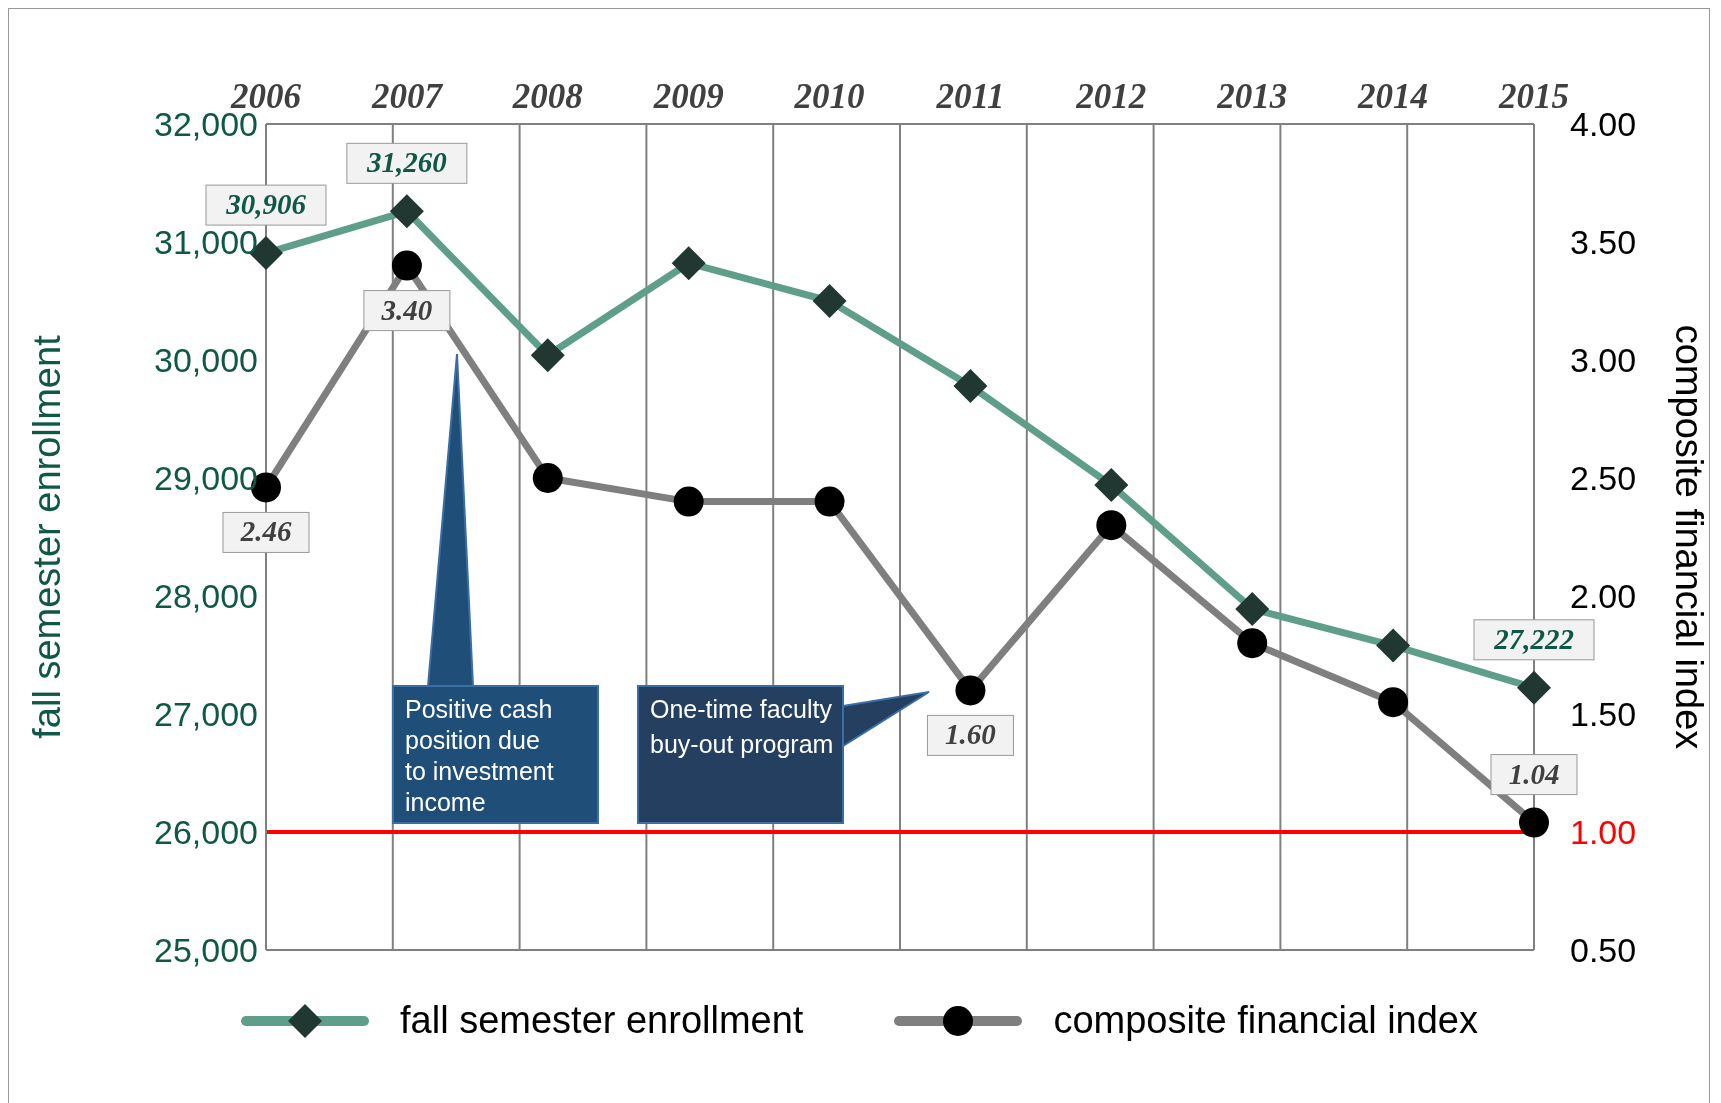  What do you see at coordinates (1688, 537) in the screenshot?
I see `y2-axis-title: composite financial index` at bounding box center [1688, 537].